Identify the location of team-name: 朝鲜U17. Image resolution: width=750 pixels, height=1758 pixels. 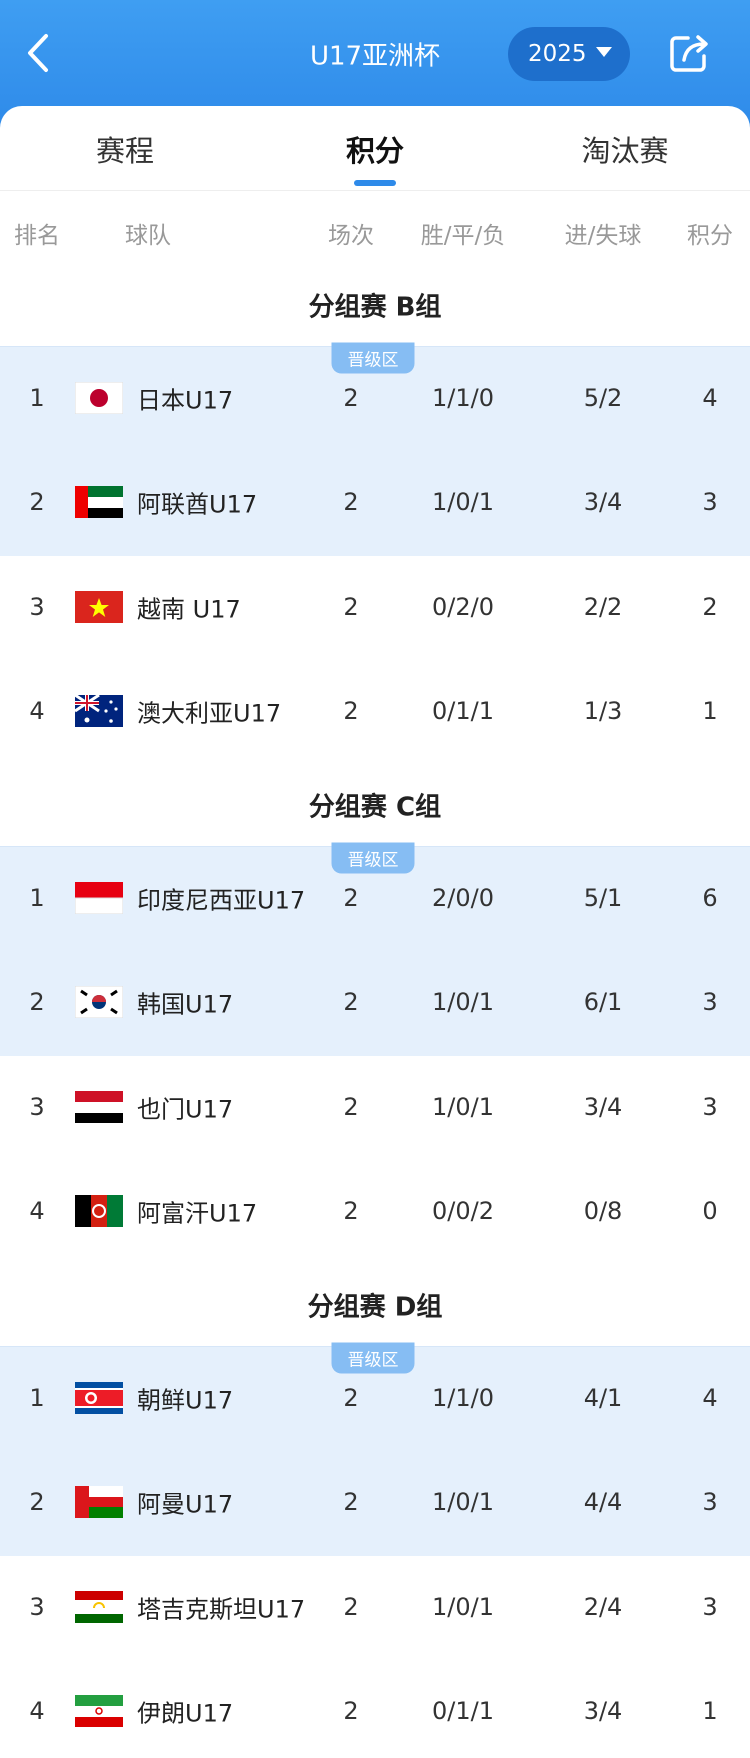
(185, 1400).